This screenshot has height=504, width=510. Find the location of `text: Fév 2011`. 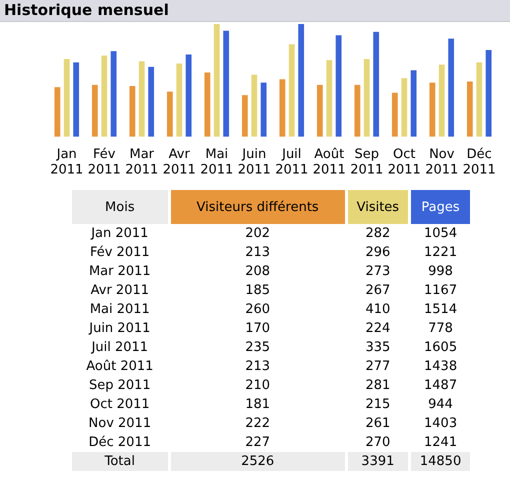

text: Fév 2011 is located at coordinates (119, 253).